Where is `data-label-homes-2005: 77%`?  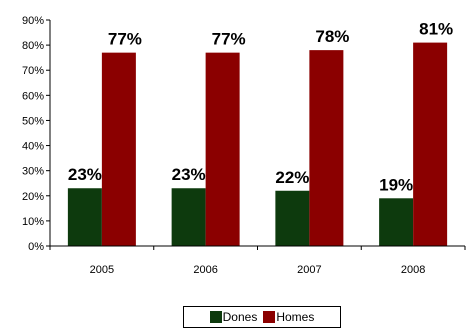
data-label-homes-2005: 77% is located at coordinates (125, 39).